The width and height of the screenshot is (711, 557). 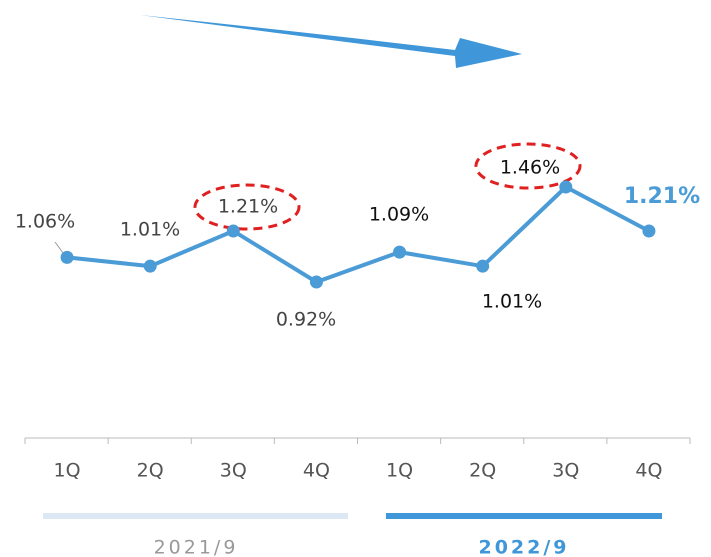 What do you see at coordinates (331, 41) in the screenshot?
I see `trend-arrow` at bounding box center [331, 41].